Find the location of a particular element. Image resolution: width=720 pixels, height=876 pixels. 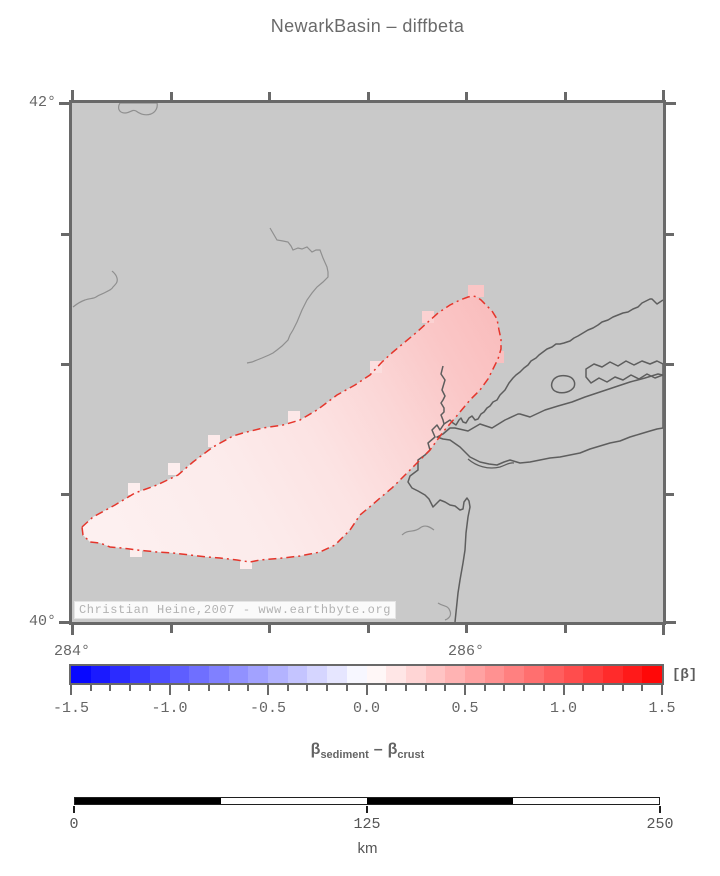

map-tick-bottom-corner is located at coordinates (72, 630).